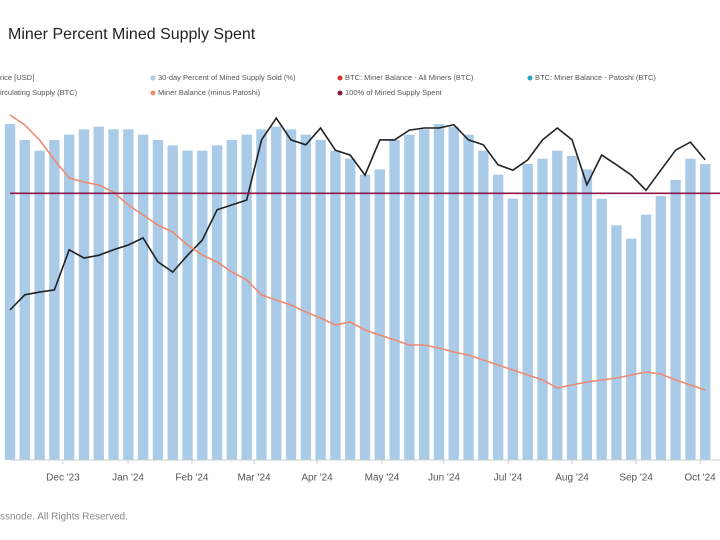  What do you see at coordinates (382, 478) in the screenshot?
I see `x-tick-label: May '24` at bounding box center [382, 478].